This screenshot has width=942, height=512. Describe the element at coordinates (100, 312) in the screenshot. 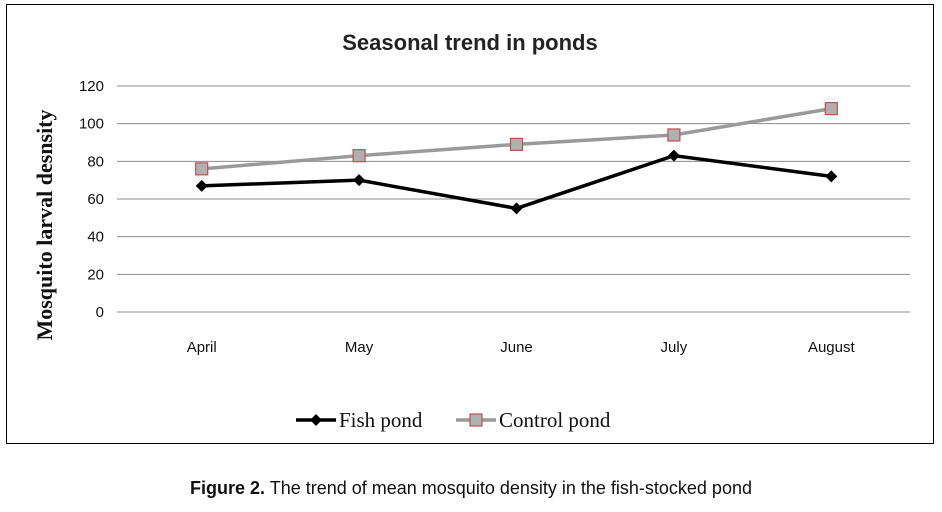

I see `y-tick-label: 0` at that location.